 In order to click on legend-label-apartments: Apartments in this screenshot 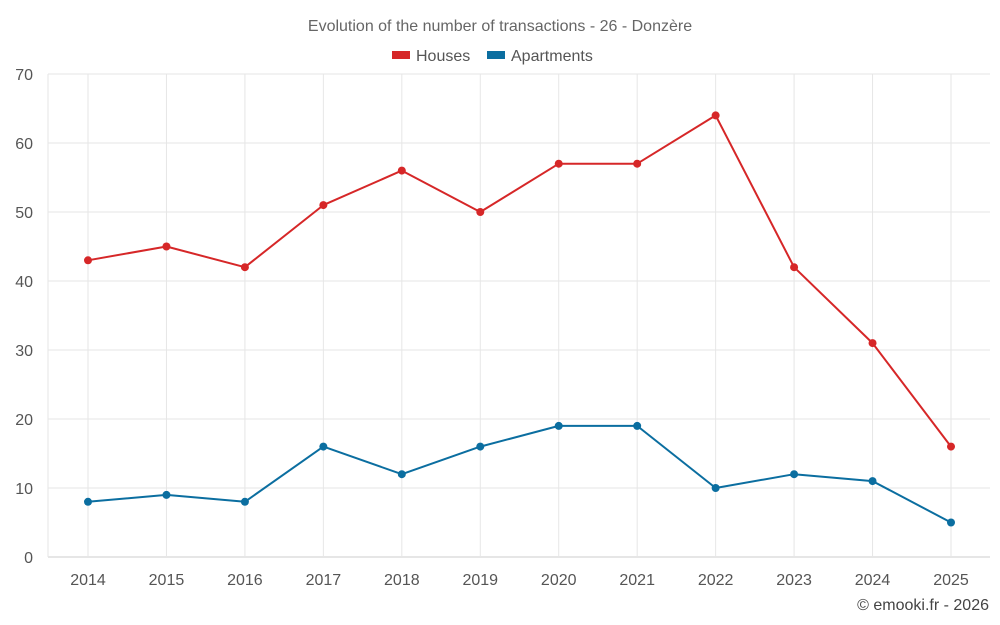, I will do `click(552, 56)`.